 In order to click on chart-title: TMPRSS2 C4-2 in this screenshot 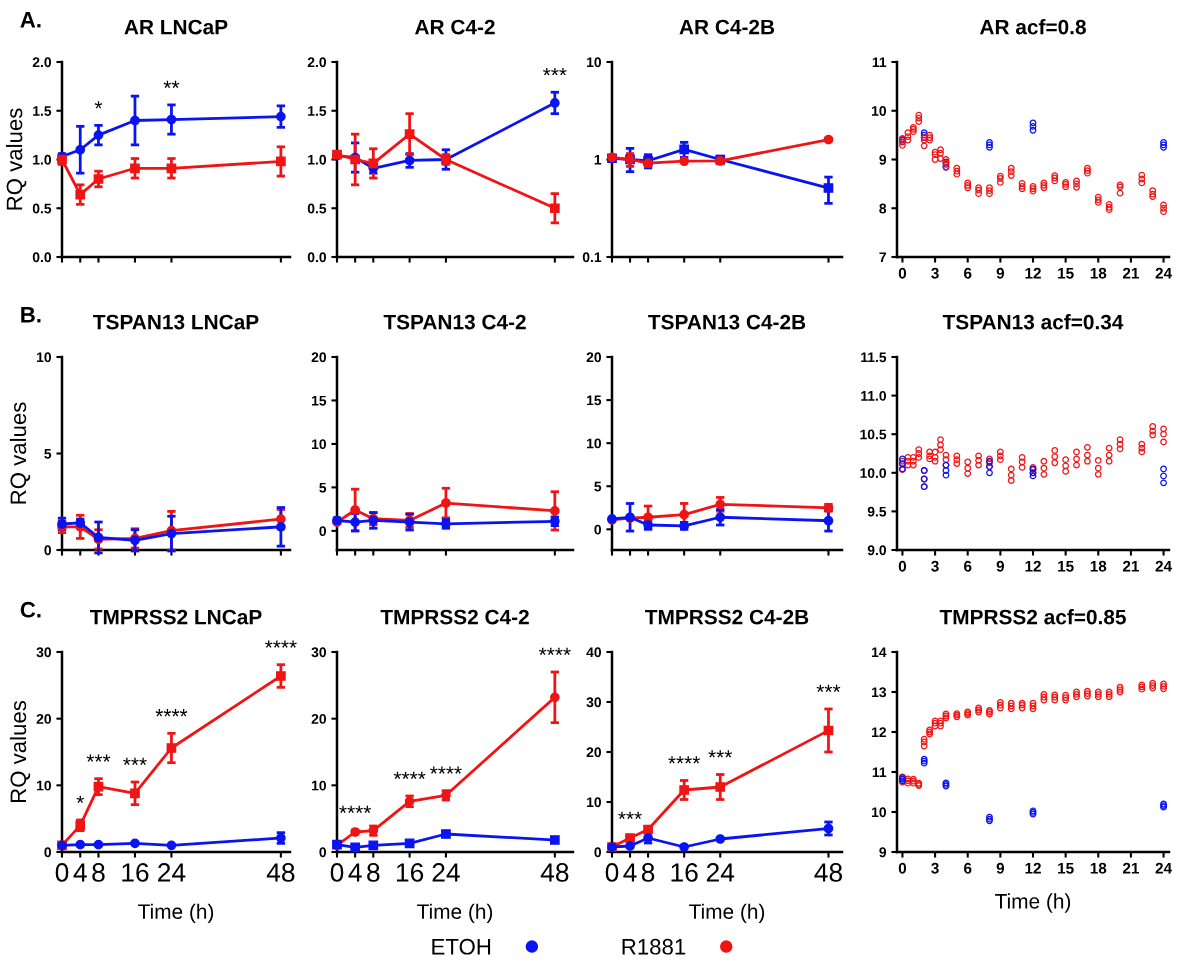, I will do `click(454, 617)`.